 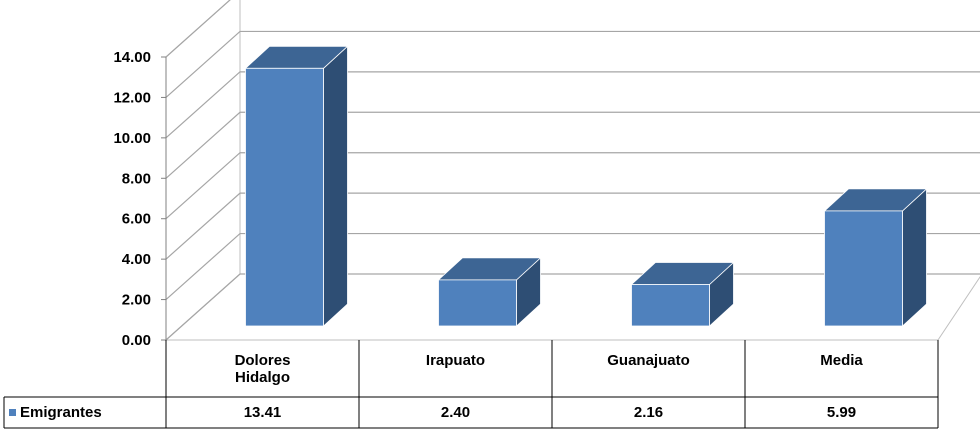 What do you see at coordinates (136, 178) in the screenshot?
I see `y-tick-label: 8.00` at bounding box center [136, 178].